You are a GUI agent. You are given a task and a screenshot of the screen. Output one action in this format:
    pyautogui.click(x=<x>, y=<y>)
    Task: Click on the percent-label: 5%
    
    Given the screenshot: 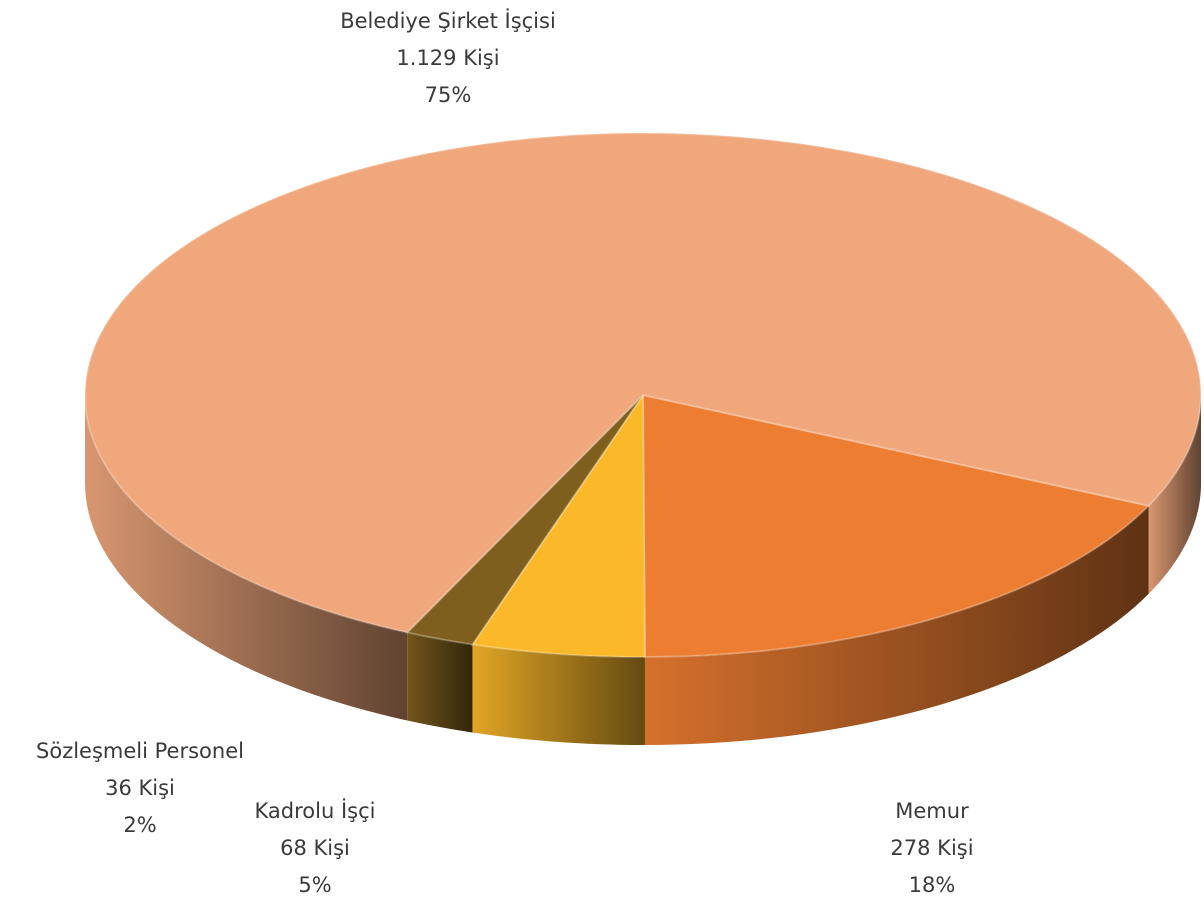 What is the action you would take?
    pyautogui.click(x=314, y=885)
    